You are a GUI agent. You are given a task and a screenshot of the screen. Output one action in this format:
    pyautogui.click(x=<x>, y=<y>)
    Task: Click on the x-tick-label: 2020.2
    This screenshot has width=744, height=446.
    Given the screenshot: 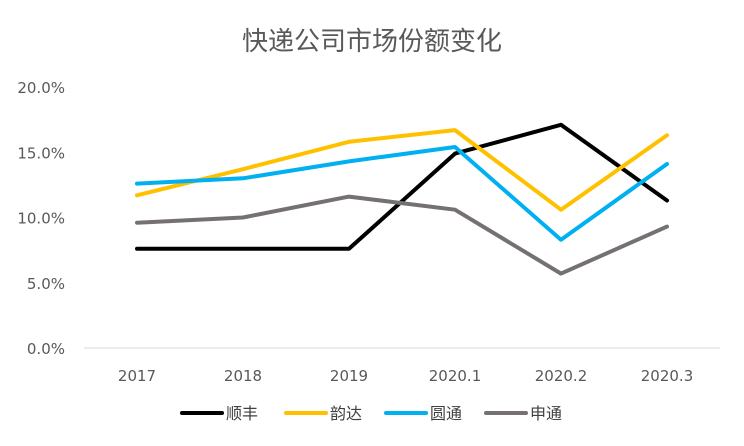 What is the action you would take?
    pyautogui.click(x=561, y=376)
    